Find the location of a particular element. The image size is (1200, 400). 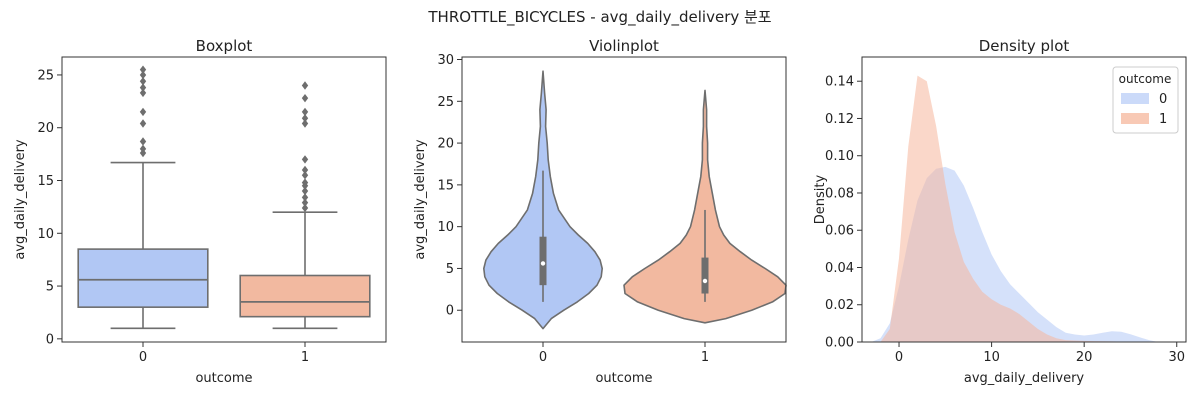

y-tick-label: 0.04 is located at coordinates (839, 268).